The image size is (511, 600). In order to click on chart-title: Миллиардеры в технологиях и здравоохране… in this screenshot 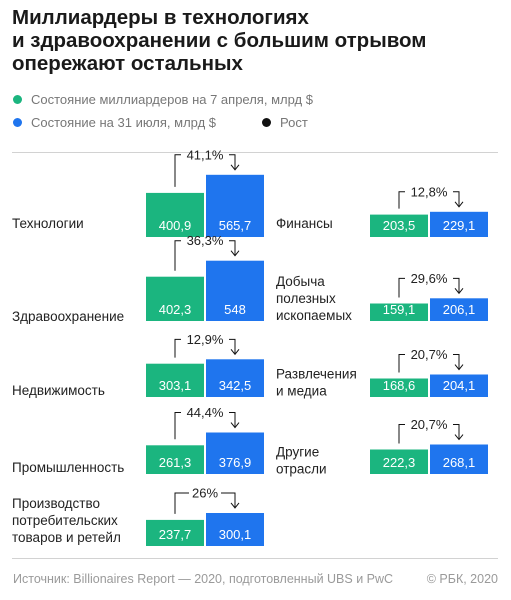, I will do `click(252, 40)`.